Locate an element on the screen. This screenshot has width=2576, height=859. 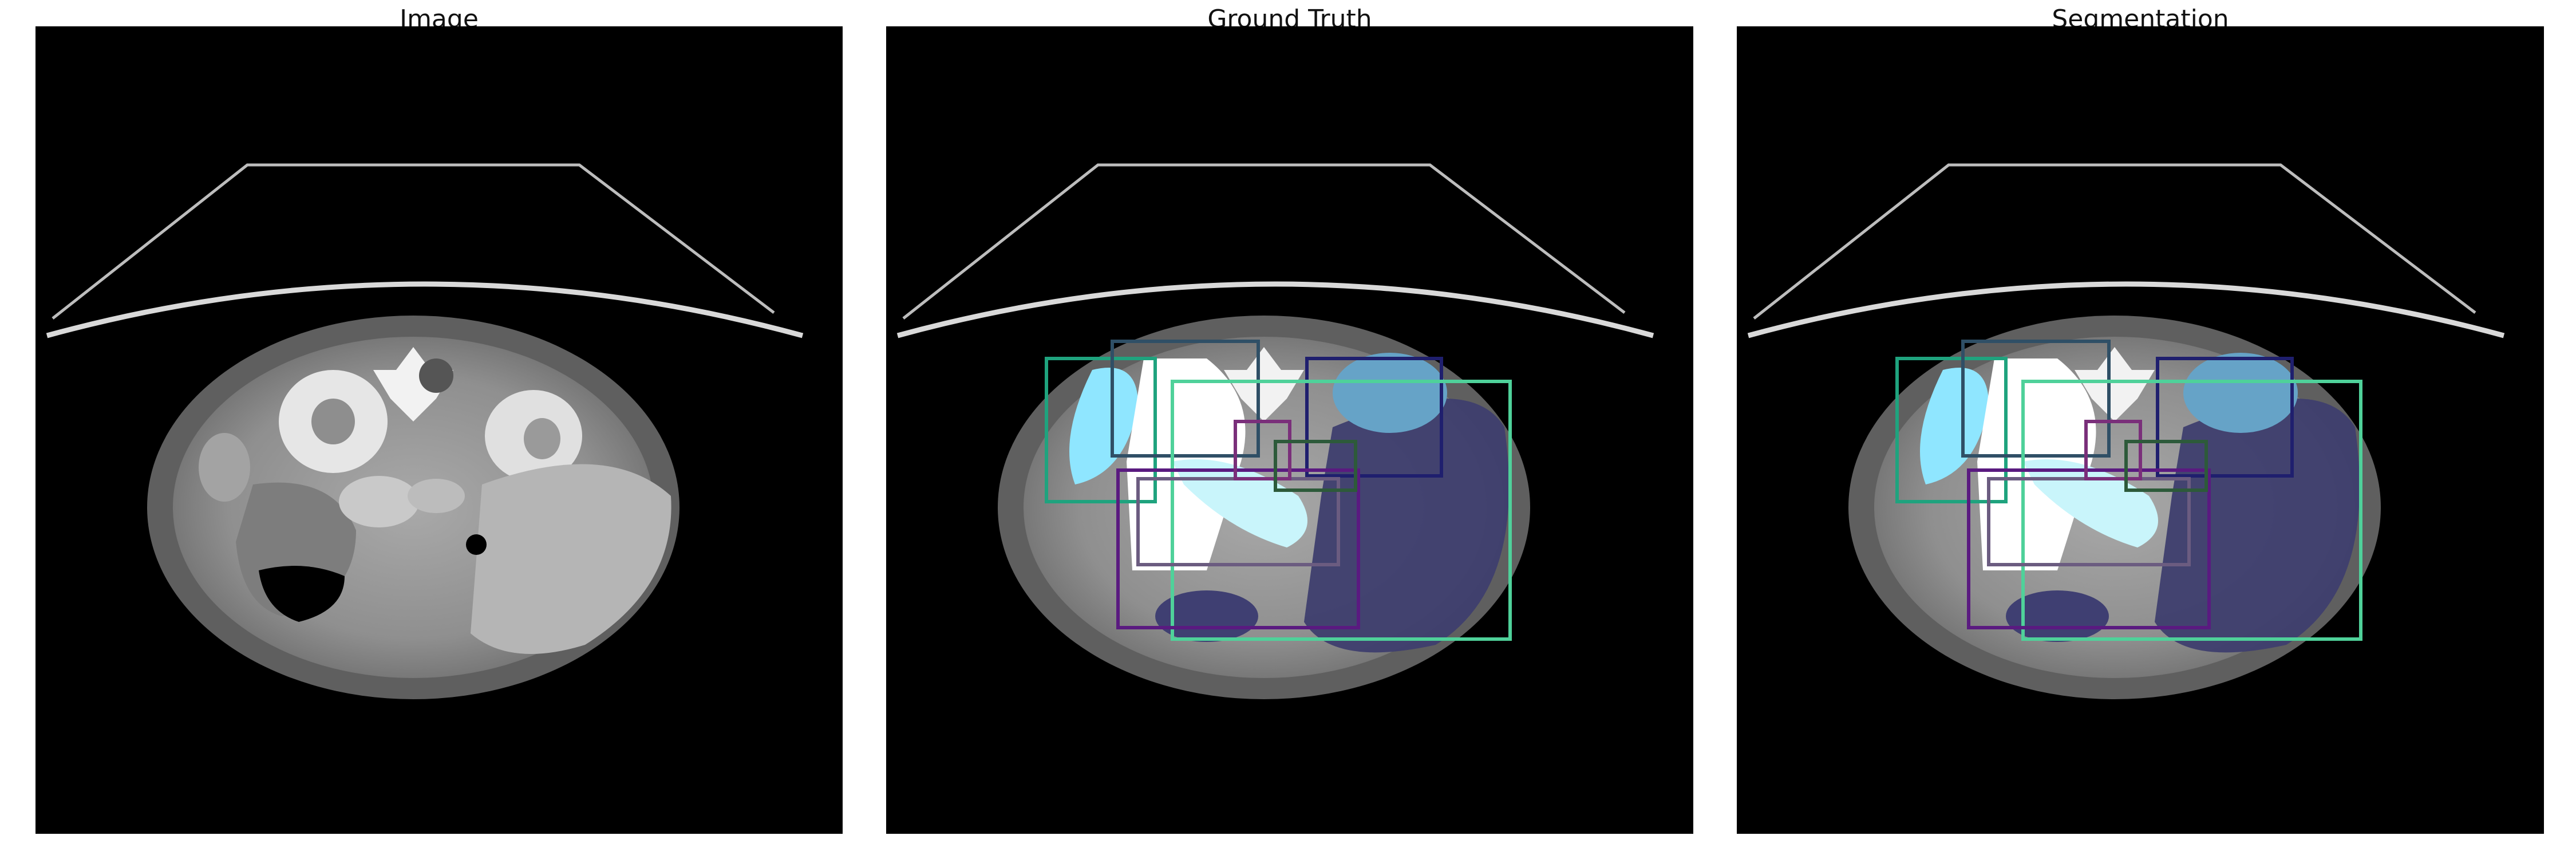
gas-pocket is located at coordinates (302, 594).